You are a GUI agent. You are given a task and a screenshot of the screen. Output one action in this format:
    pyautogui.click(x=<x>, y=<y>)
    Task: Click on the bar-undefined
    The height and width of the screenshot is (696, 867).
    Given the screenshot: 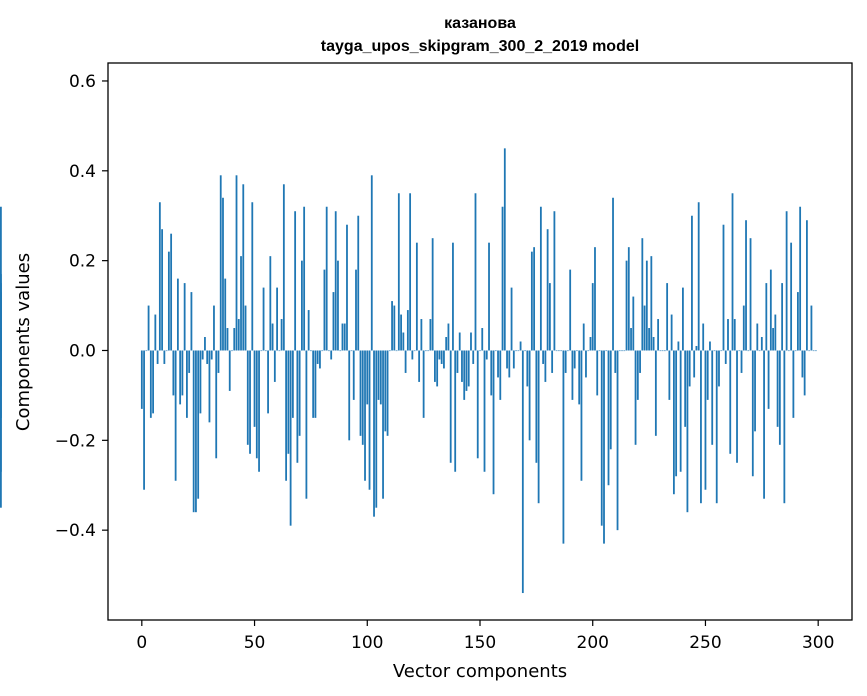 What is the action you would take?
    pyautogui.click(x=1, y=429)
    